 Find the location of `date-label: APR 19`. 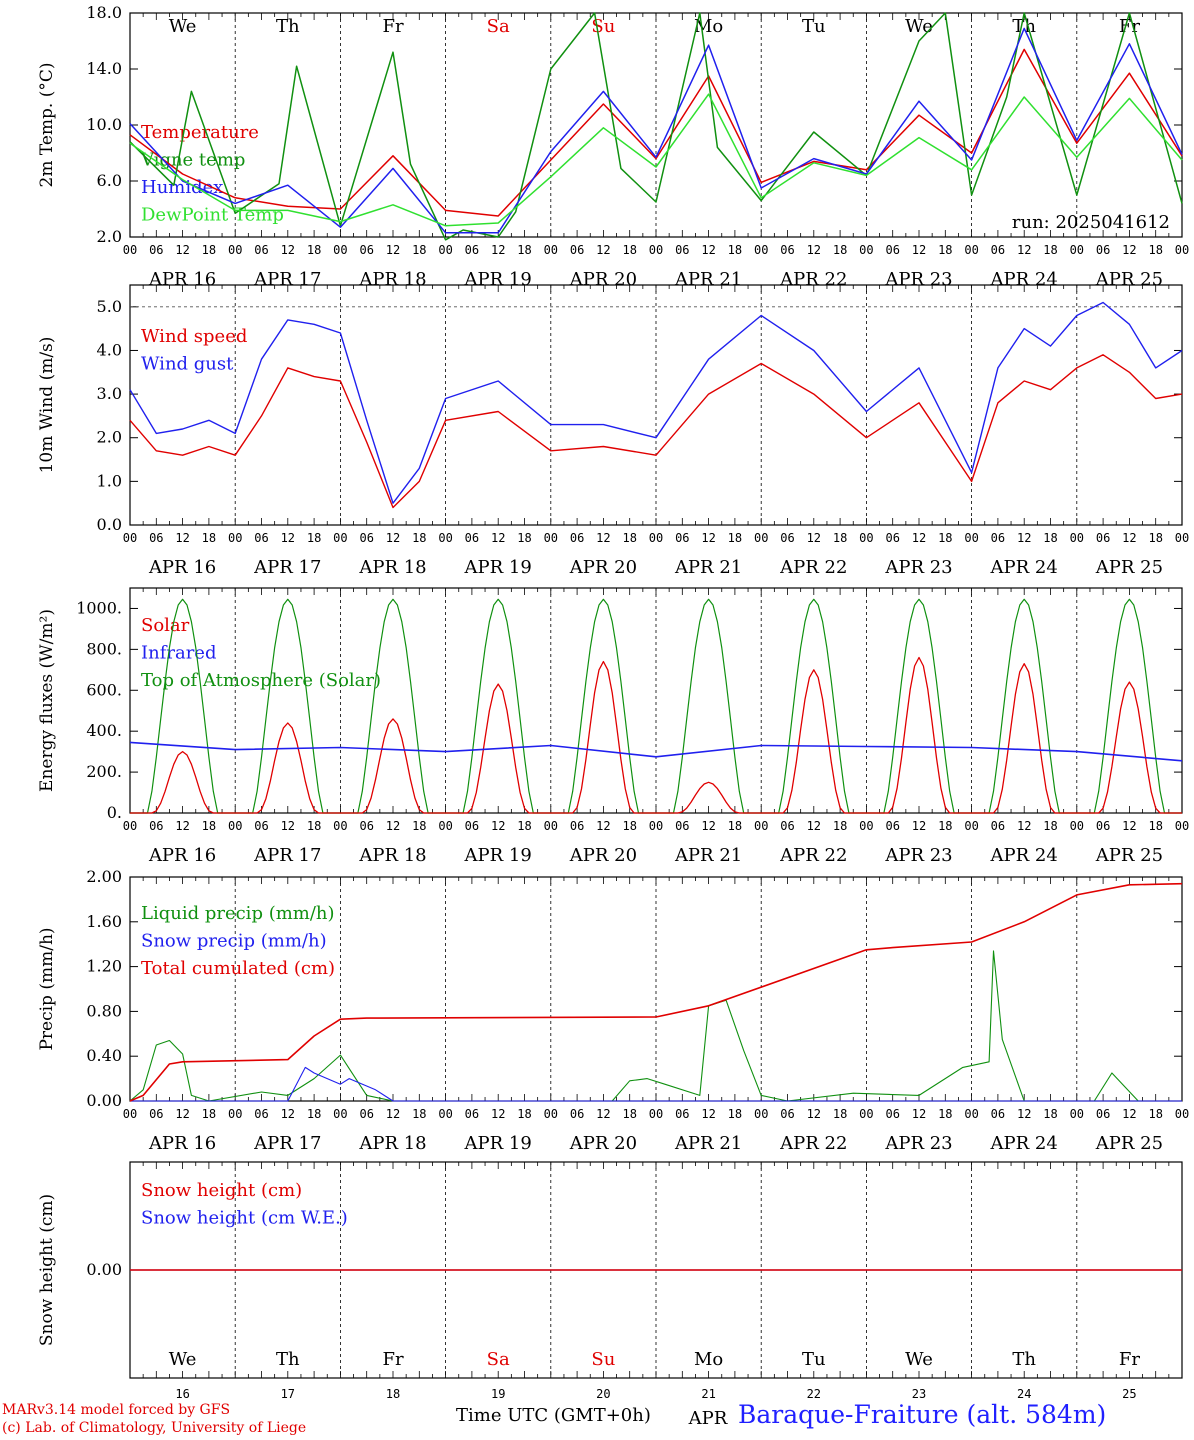

date-label: APR 19 is located at coordinates (498, 567).